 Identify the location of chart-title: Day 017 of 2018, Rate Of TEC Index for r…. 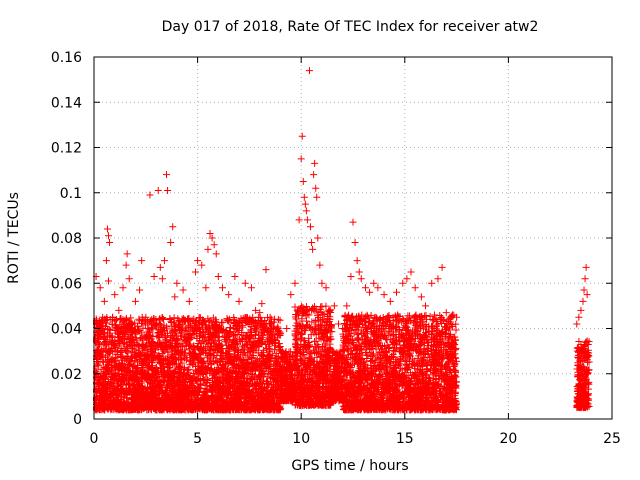
(350, 27).